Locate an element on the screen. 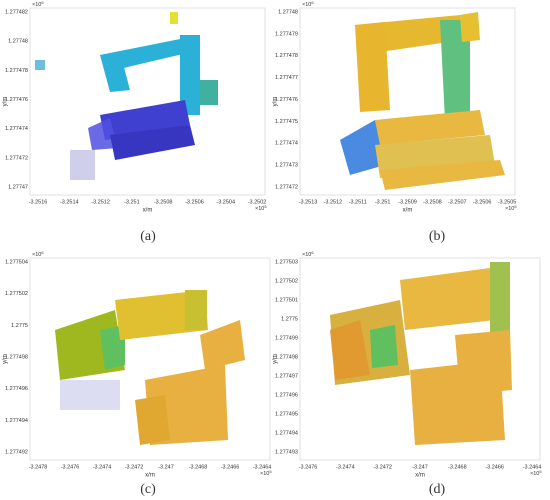  x-tick-label: -3.2478 is located at coordinates (38, 467).